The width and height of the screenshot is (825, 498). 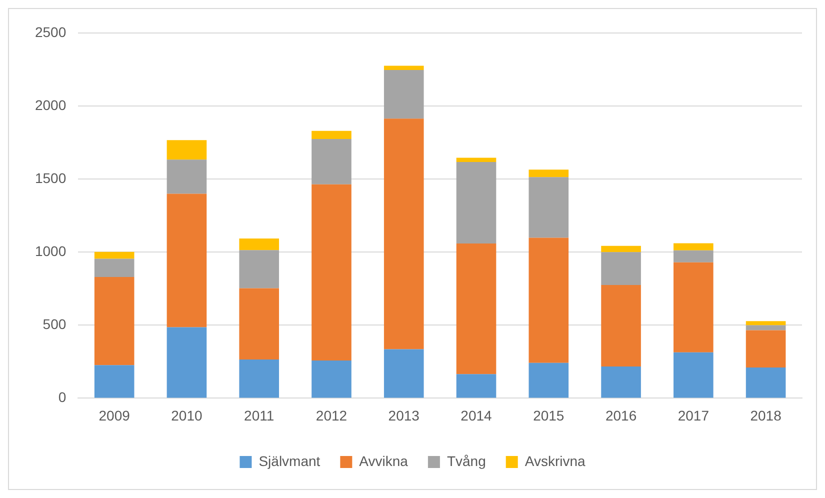 I want to click on legend-label: Självmant, so click(x=289, y=460).